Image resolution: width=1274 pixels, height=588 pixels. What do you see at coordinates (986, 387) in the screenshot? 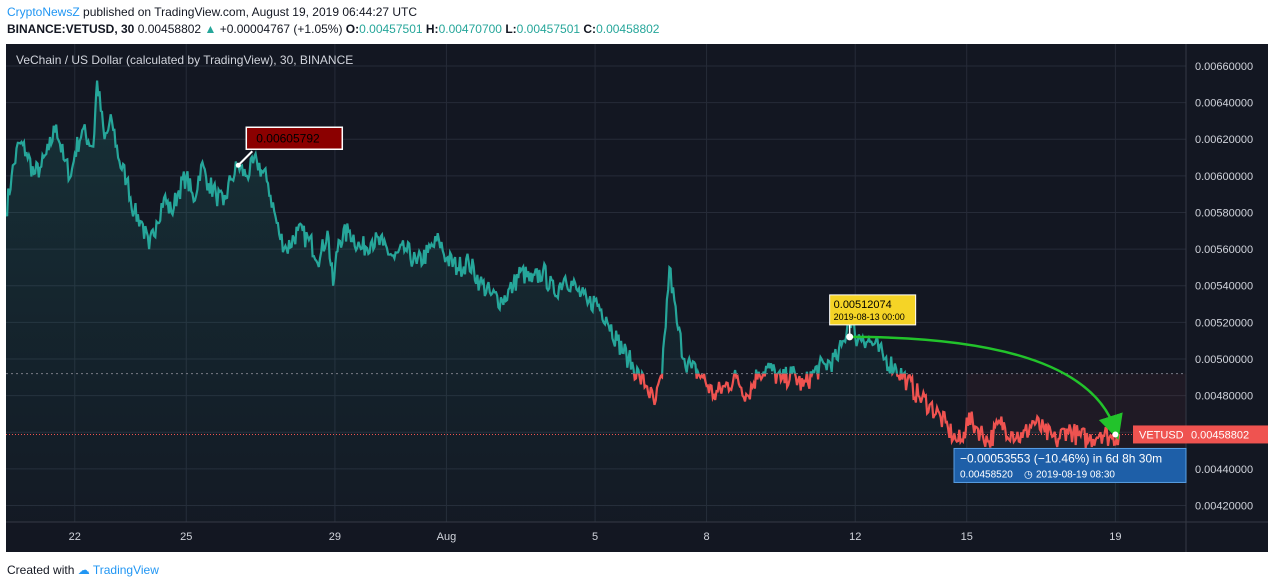
I see `measure-arrow` at bounding box center [986, 387].